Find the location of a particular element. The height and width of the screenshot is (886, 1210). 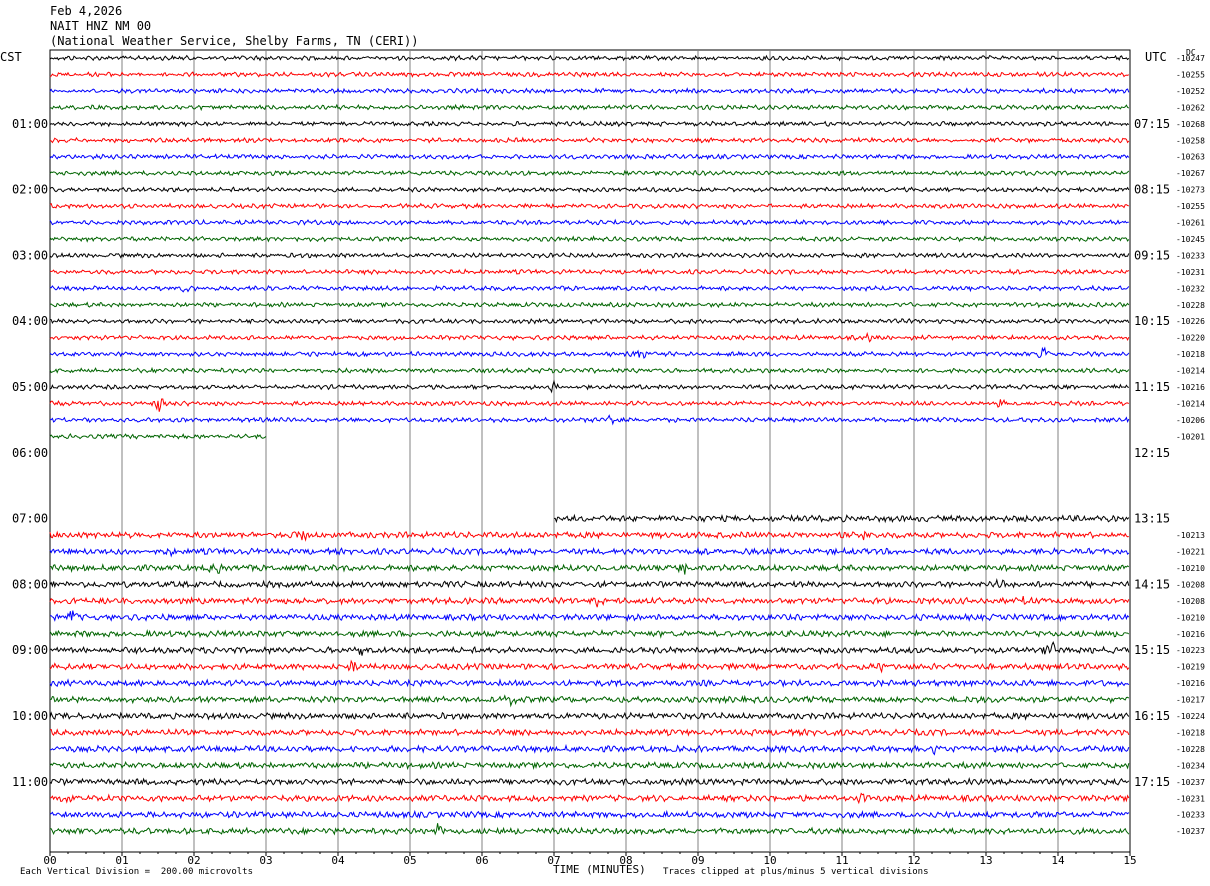

dc-offset-label: -10218 is located at coordinates (1190, 732).